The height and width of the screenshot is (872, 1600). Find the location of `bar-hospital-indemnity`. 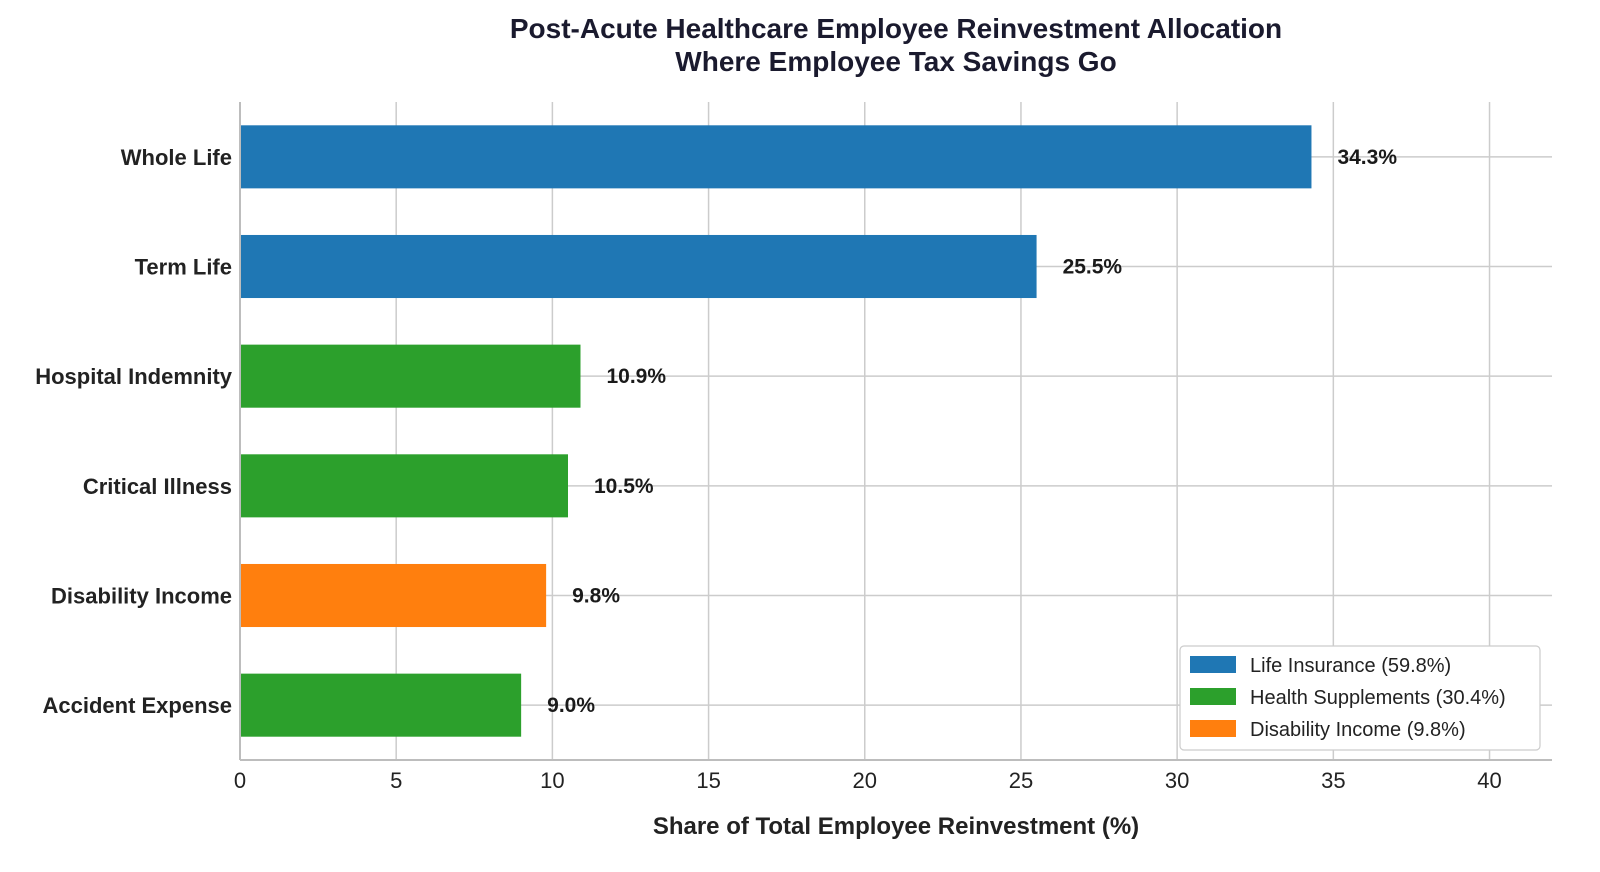

bar-hospital-indemnity is located at coordinates (411, 376).